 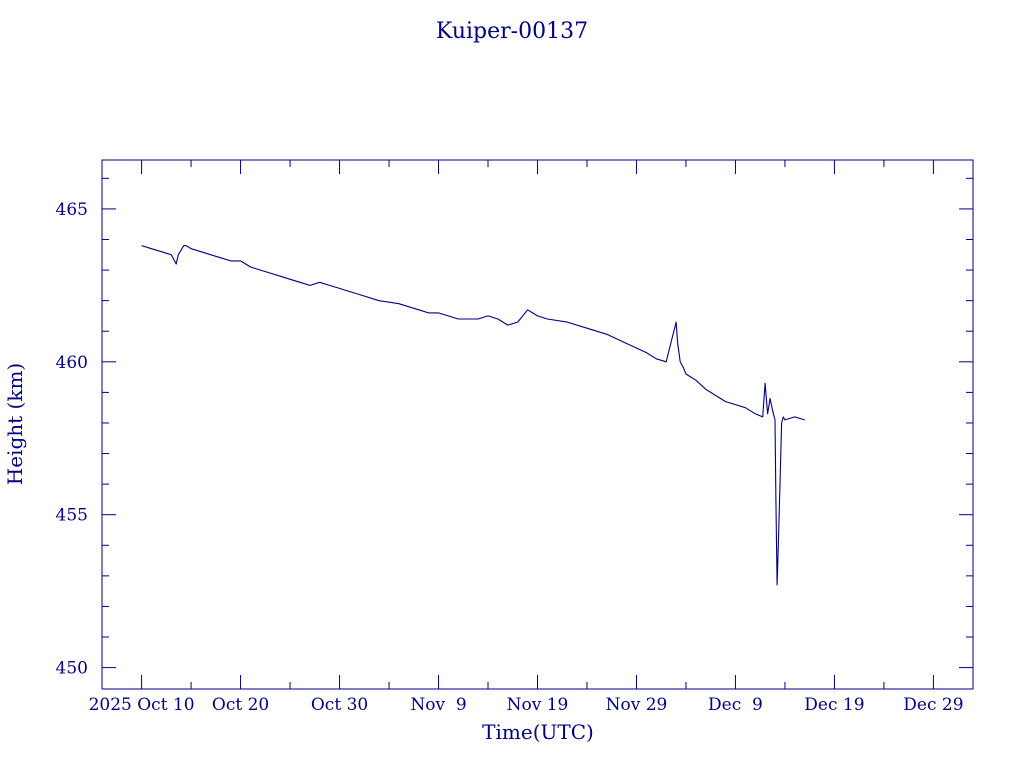 I want to click on x-tick-label: Dec 29, so click(x=933, y=705).